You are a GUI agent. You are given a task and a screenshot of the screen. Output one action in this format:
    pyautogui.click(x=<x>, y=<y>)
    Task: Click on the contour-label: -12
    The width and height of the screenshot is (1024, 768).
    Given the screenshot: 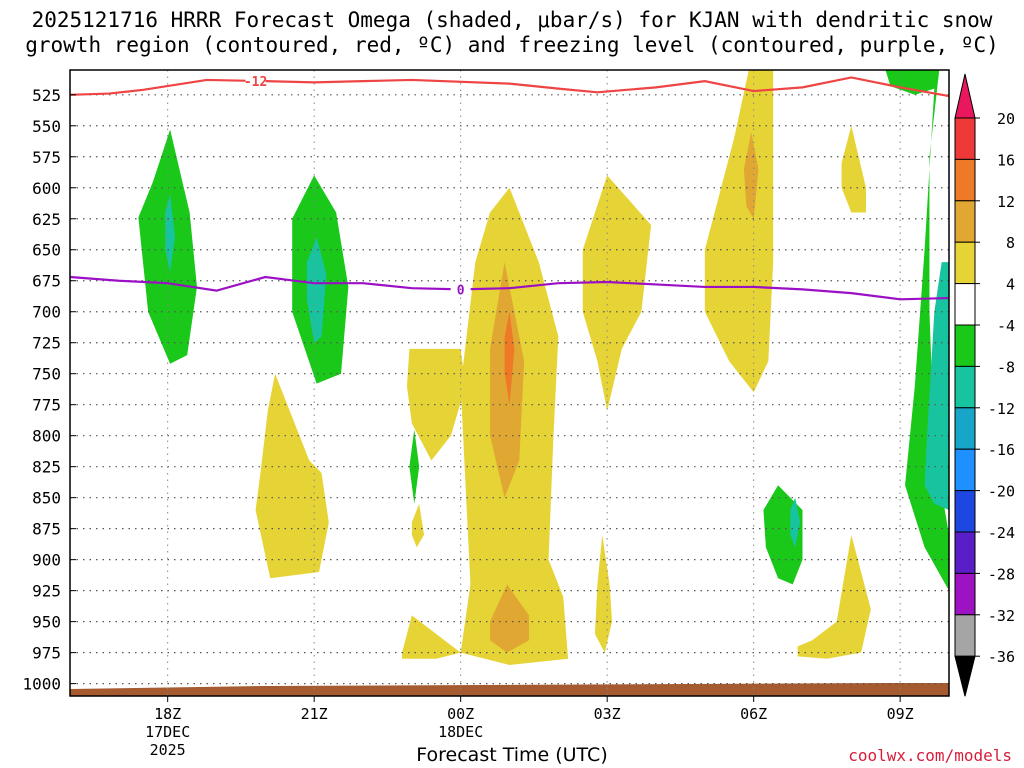 What is the action you would take?
    pyautogui.click(x=255, y=82)
    